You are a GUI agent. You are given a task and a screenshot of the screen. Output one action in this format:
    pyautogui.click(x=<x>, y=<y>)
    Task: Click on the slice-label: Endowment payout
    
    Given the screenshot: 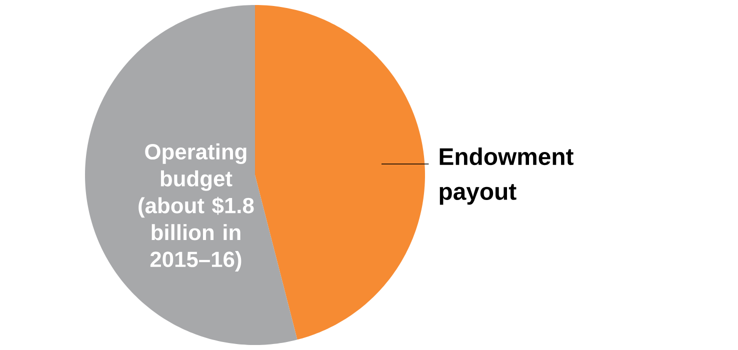 What is the action you would take?
    pyautogui.click(x=507, y=176)
    